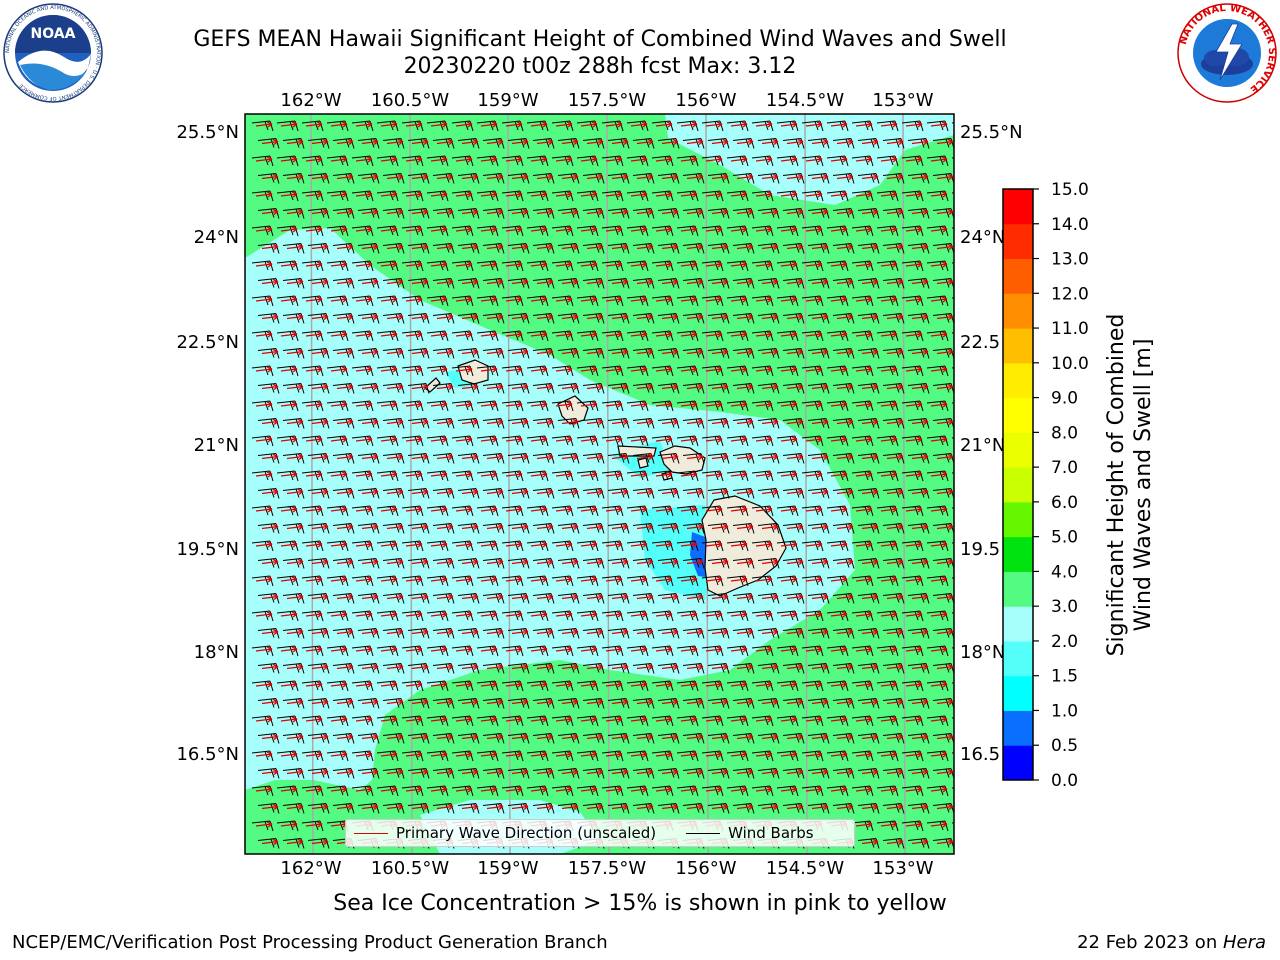 The image size is (1280, 960). I want to click on colorbar-segment, so click(1018, 554).